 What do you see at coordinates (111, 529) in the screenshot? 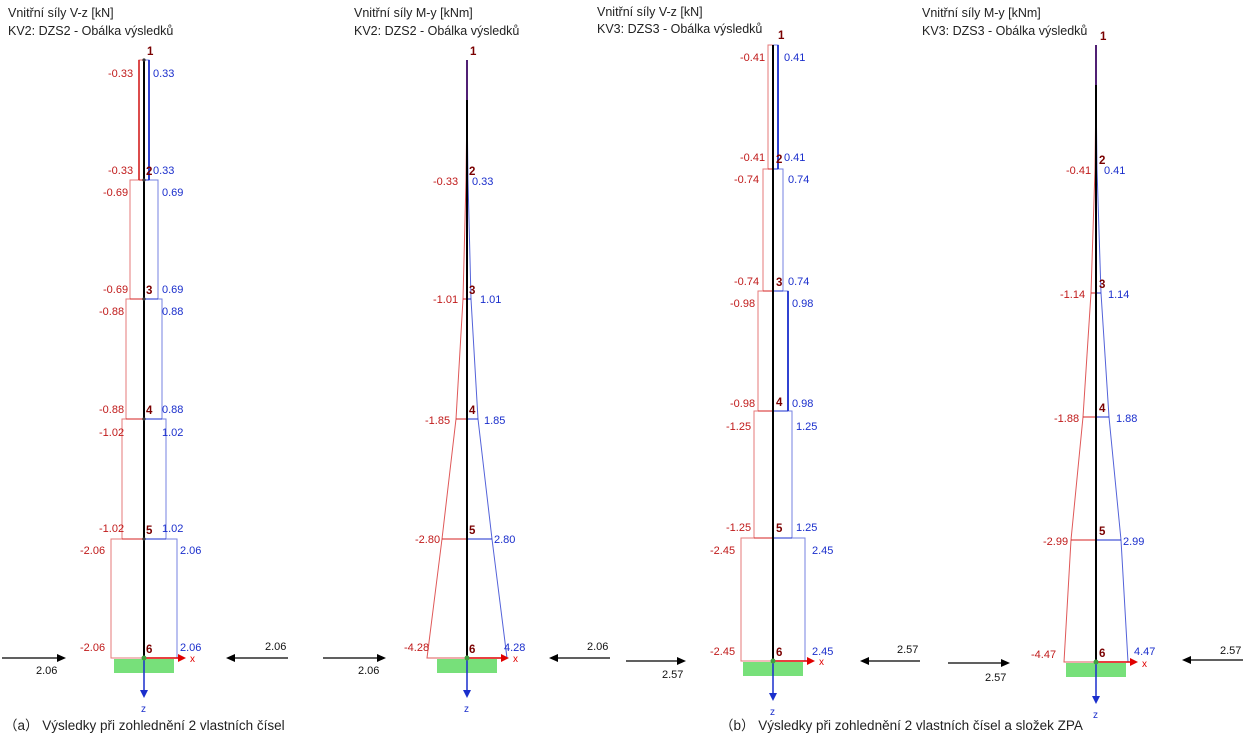
I see `negative-value-label: -1.02` at bounding box center [111, 529].